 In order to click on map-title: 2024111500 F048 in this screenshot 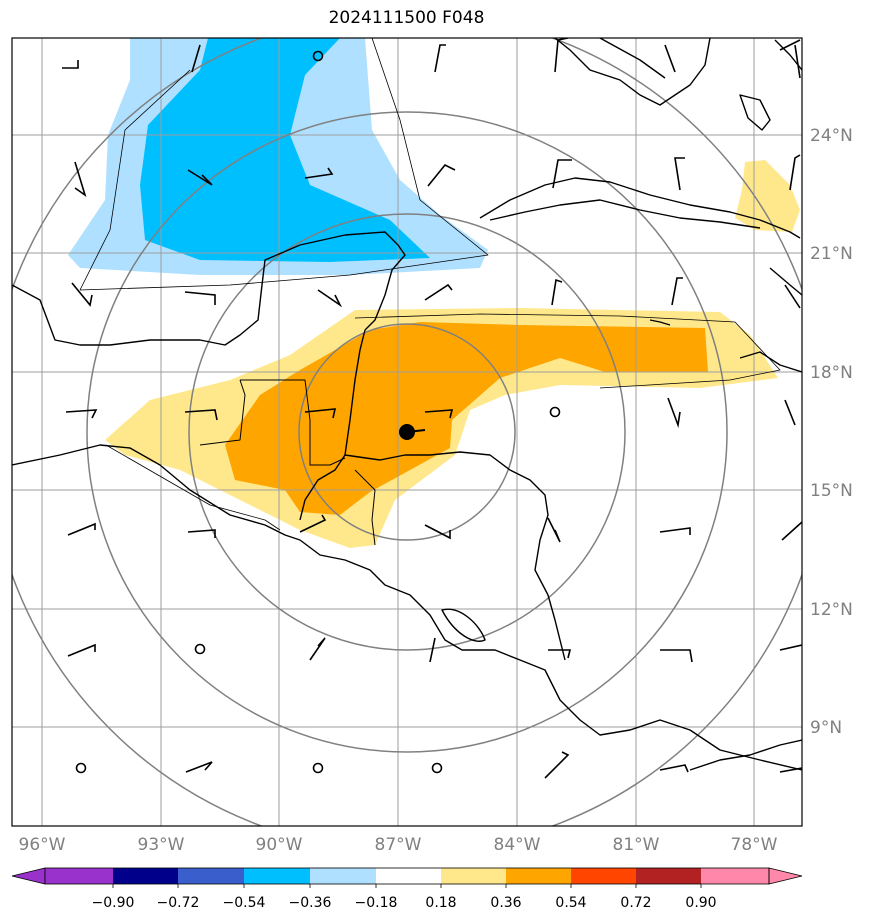, I will do `click(406, 18)`.